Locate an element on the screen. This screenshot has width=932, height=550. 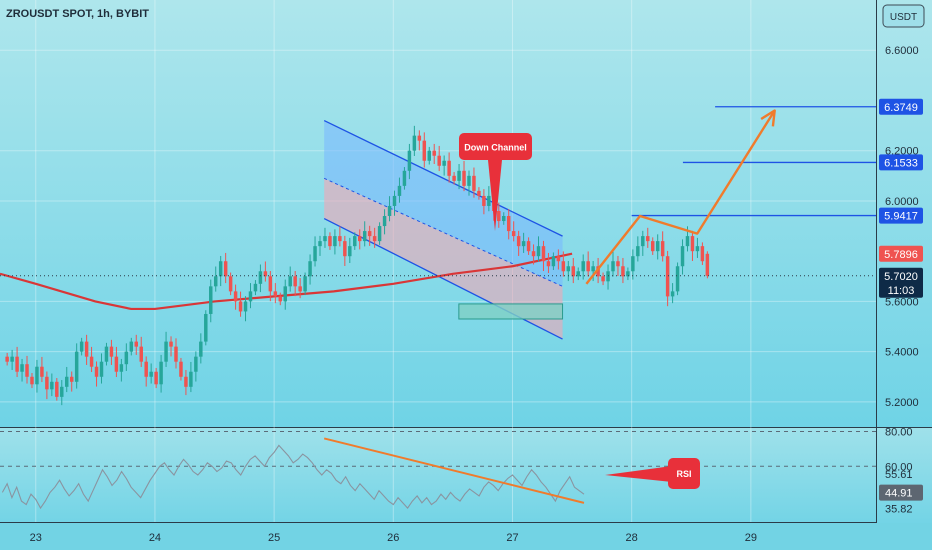
level-badge-bg is located at coordinates (901, 162).